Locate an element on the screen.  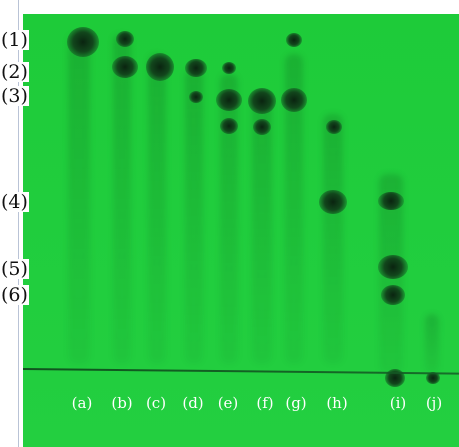
lane-label-j: (j) is located at coordinates (434, 403).